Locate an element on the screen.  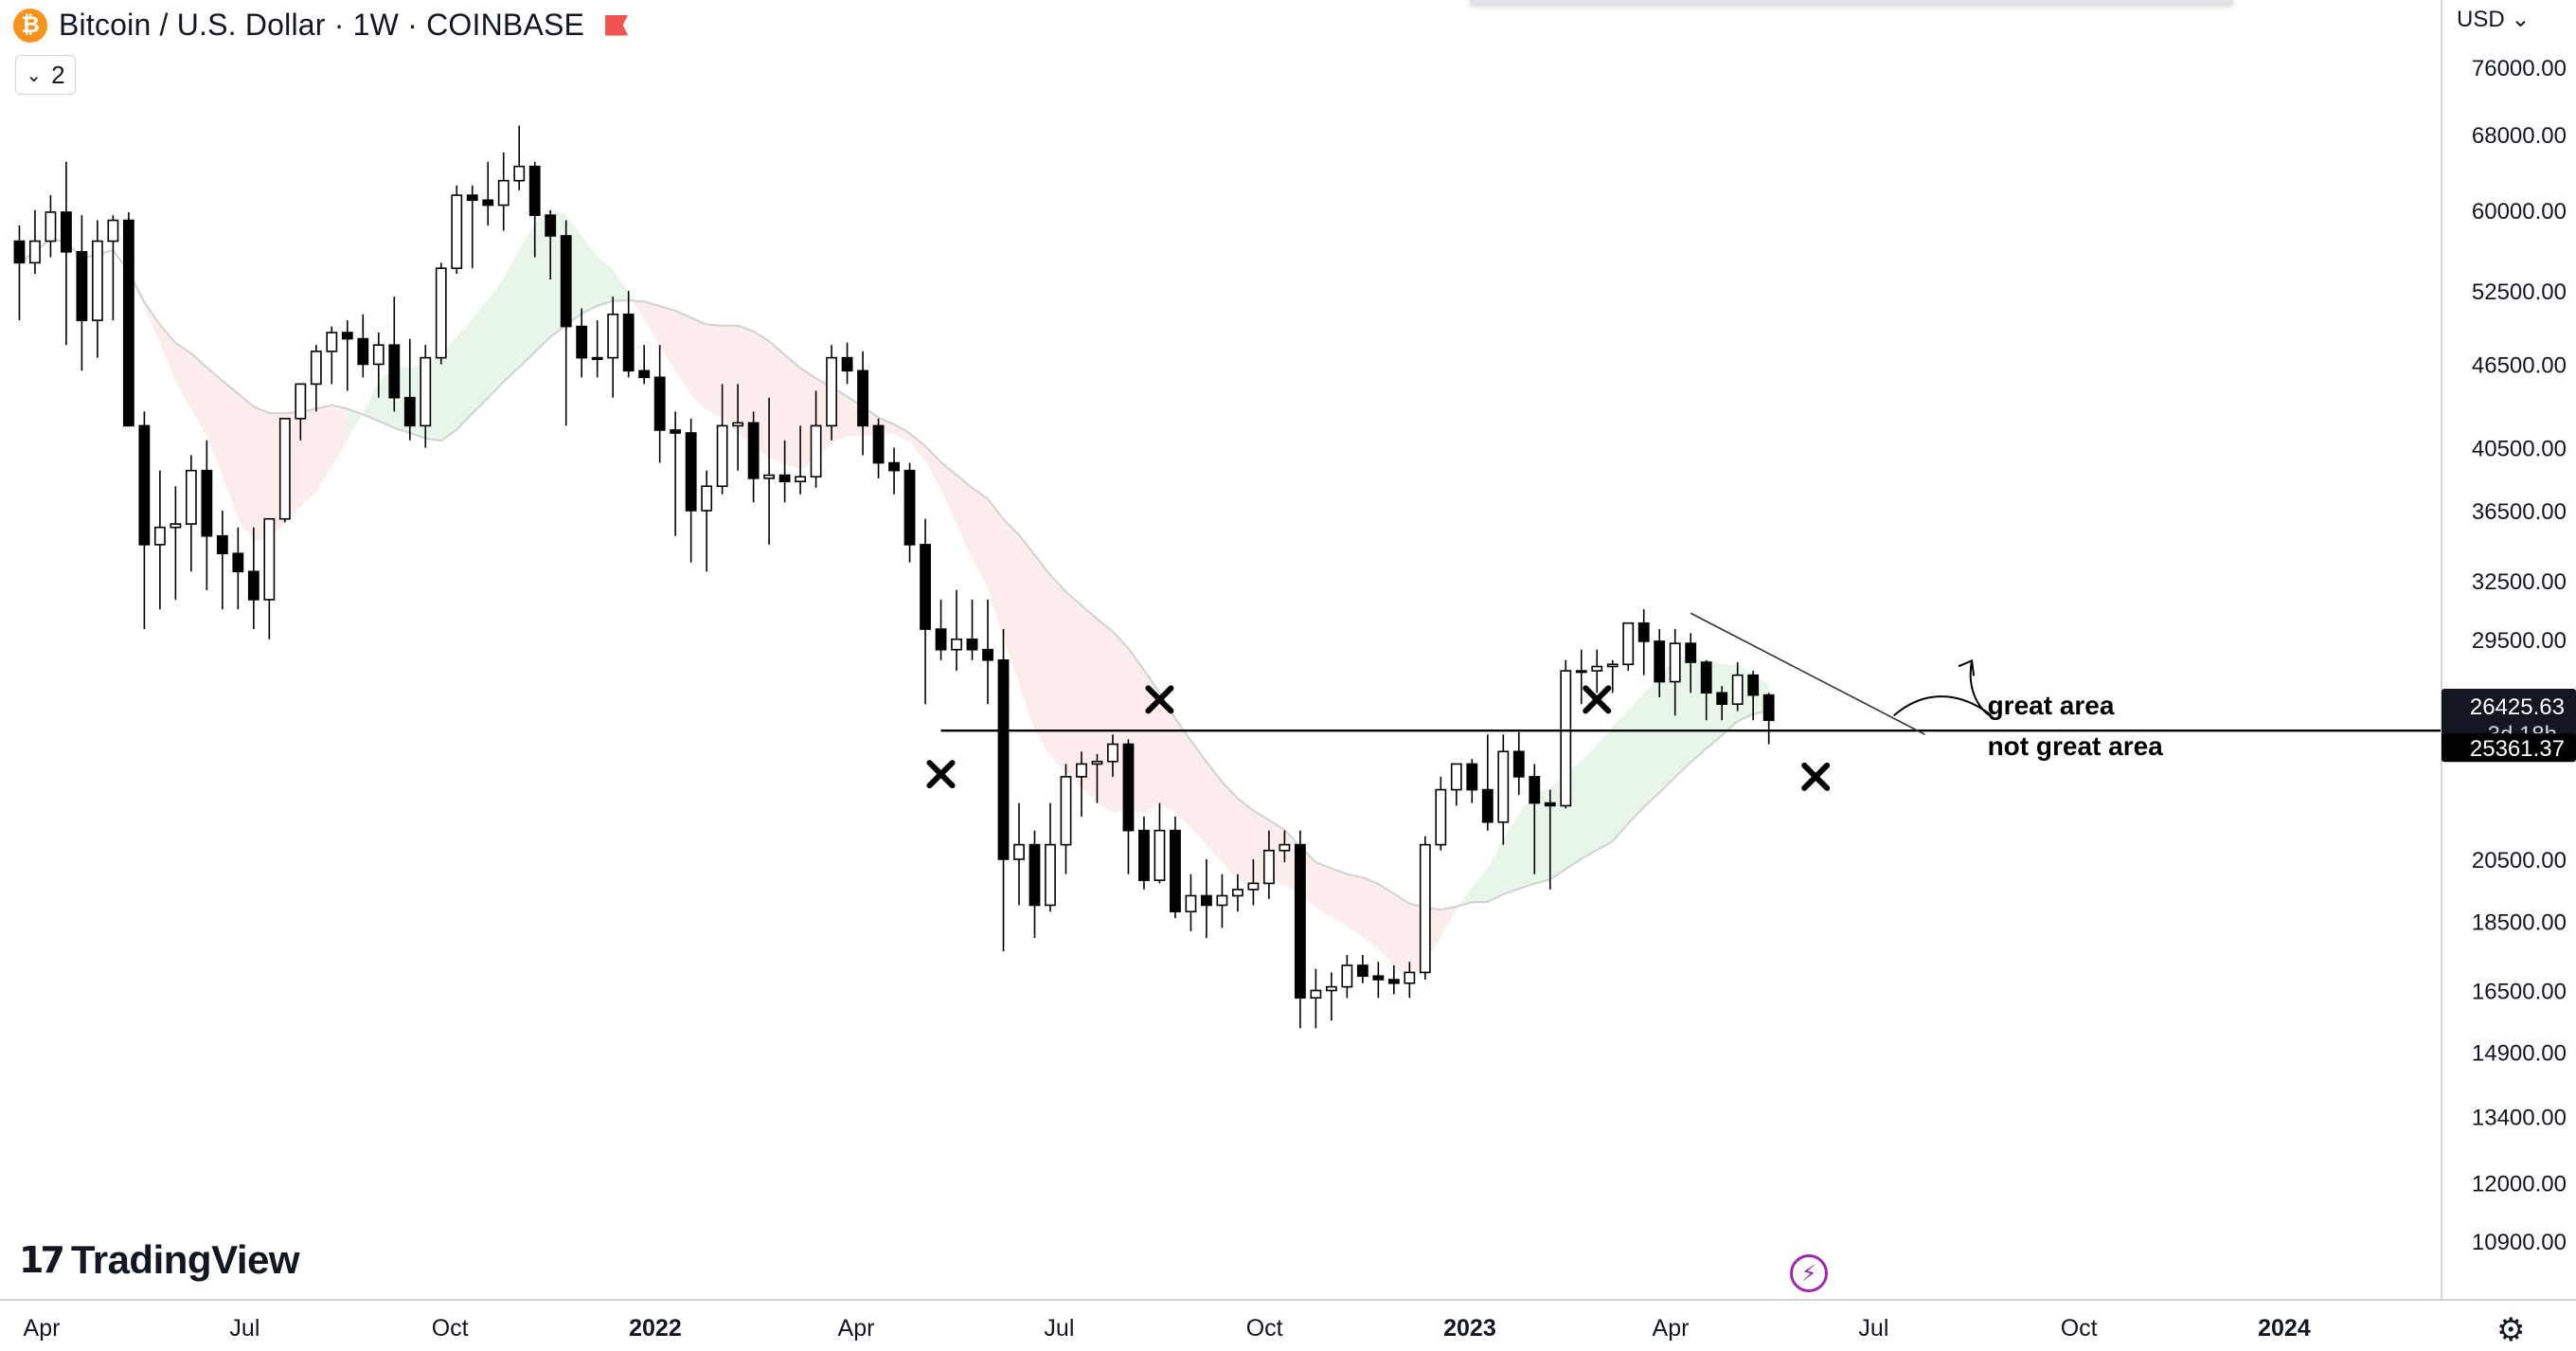
time-axis-label: Jul is located at coordinates (1873, 1328).